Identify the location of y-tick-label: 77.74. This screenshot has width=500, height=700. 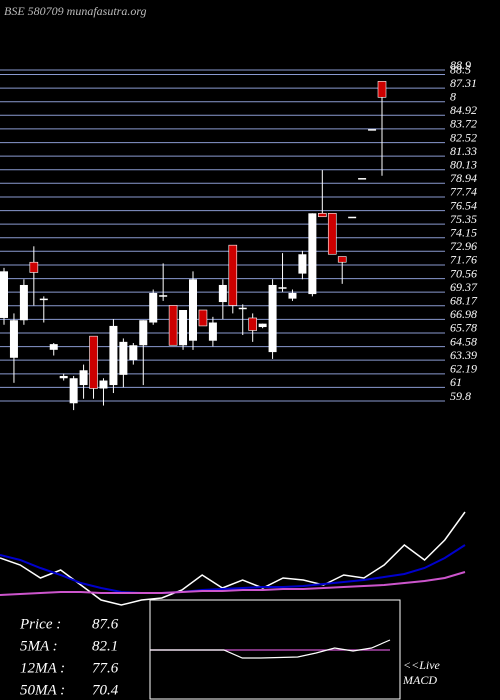
(463, 192).